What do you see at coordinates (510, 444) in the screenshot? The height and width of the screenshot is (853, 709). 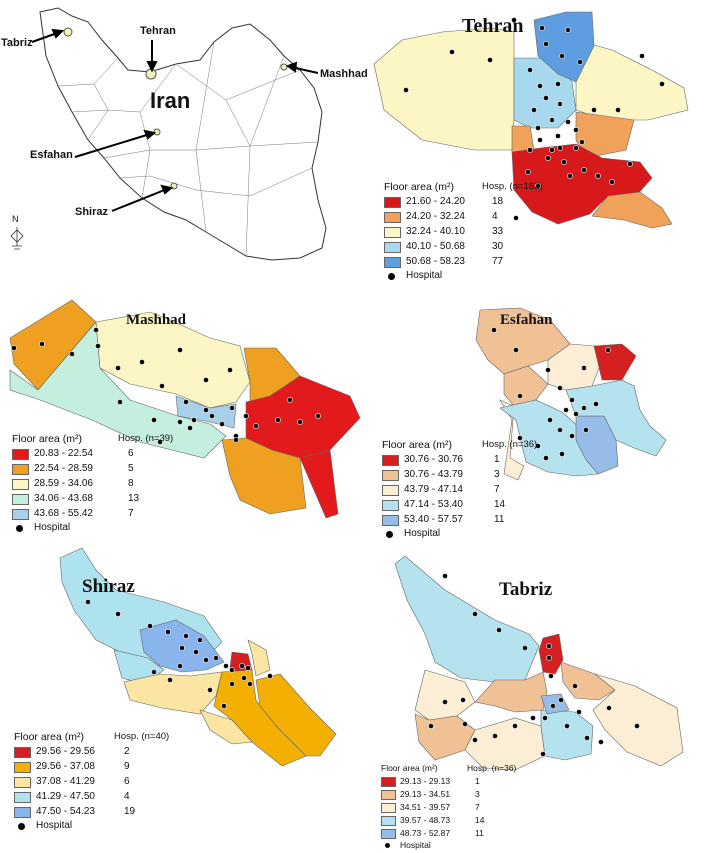 I see `legend-hosp-header: Hosp. (n=36)` at bounding box center [510, 444].